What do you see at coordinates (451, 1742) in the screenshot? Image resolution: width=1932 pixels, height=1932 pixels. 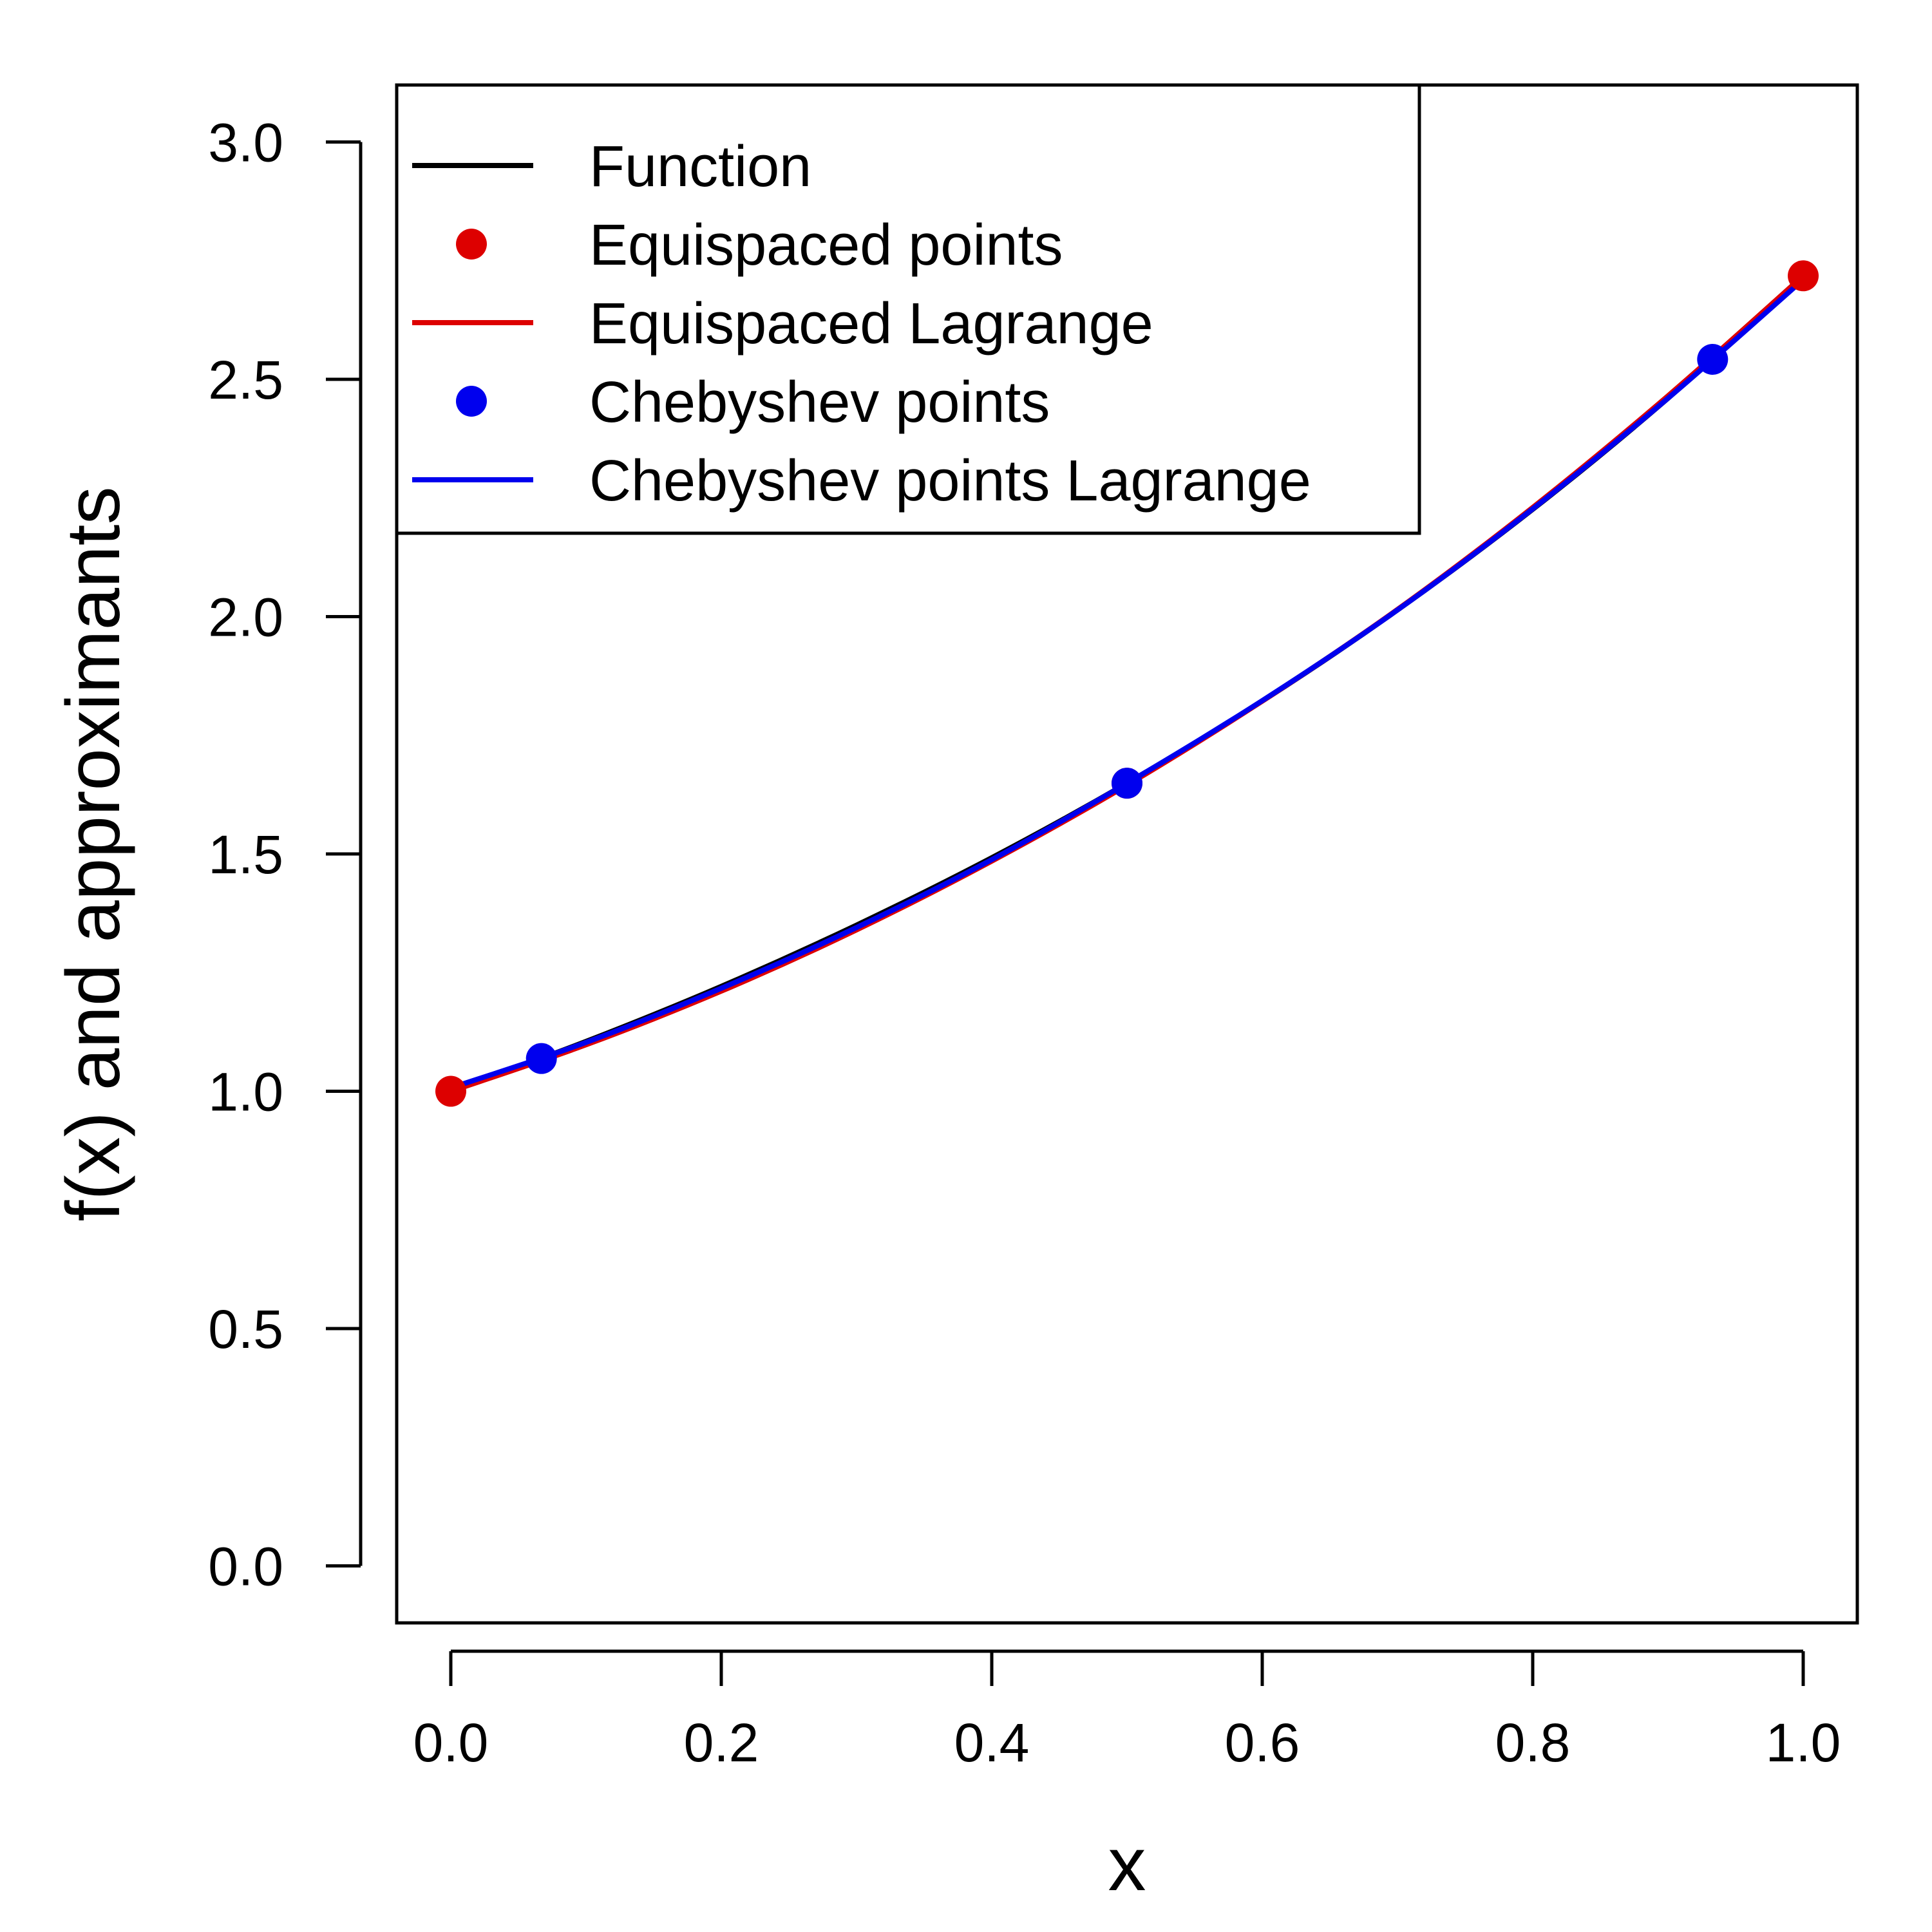 I see `x-tick-label: 0.0` at bounding box center [451, 1742].